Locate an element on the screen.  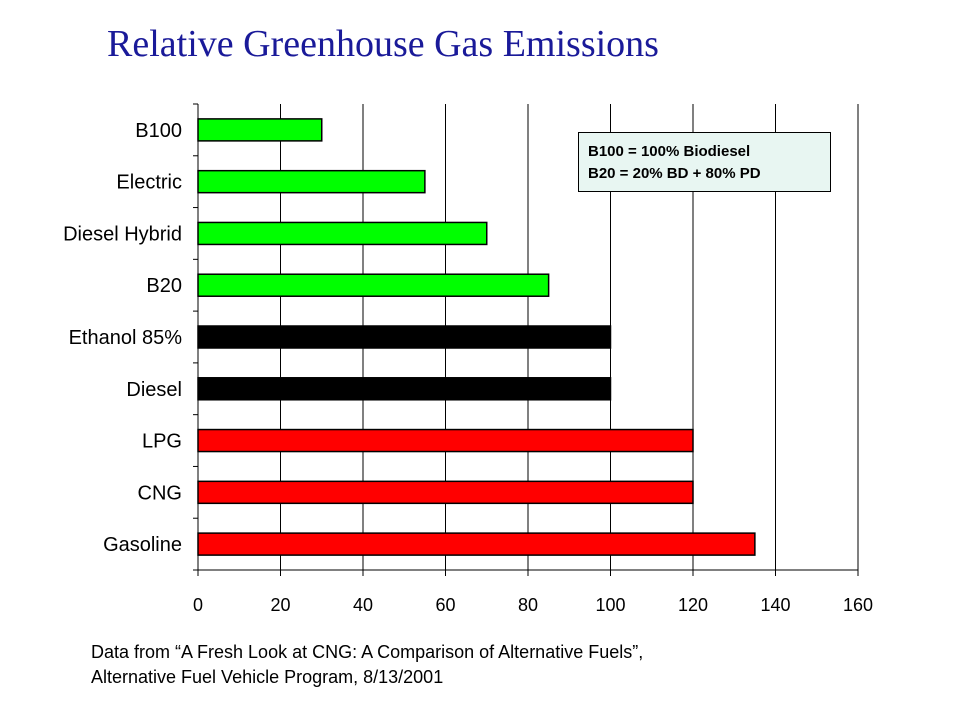
x-tick-label: 40 is located at coordinates (363, 605).